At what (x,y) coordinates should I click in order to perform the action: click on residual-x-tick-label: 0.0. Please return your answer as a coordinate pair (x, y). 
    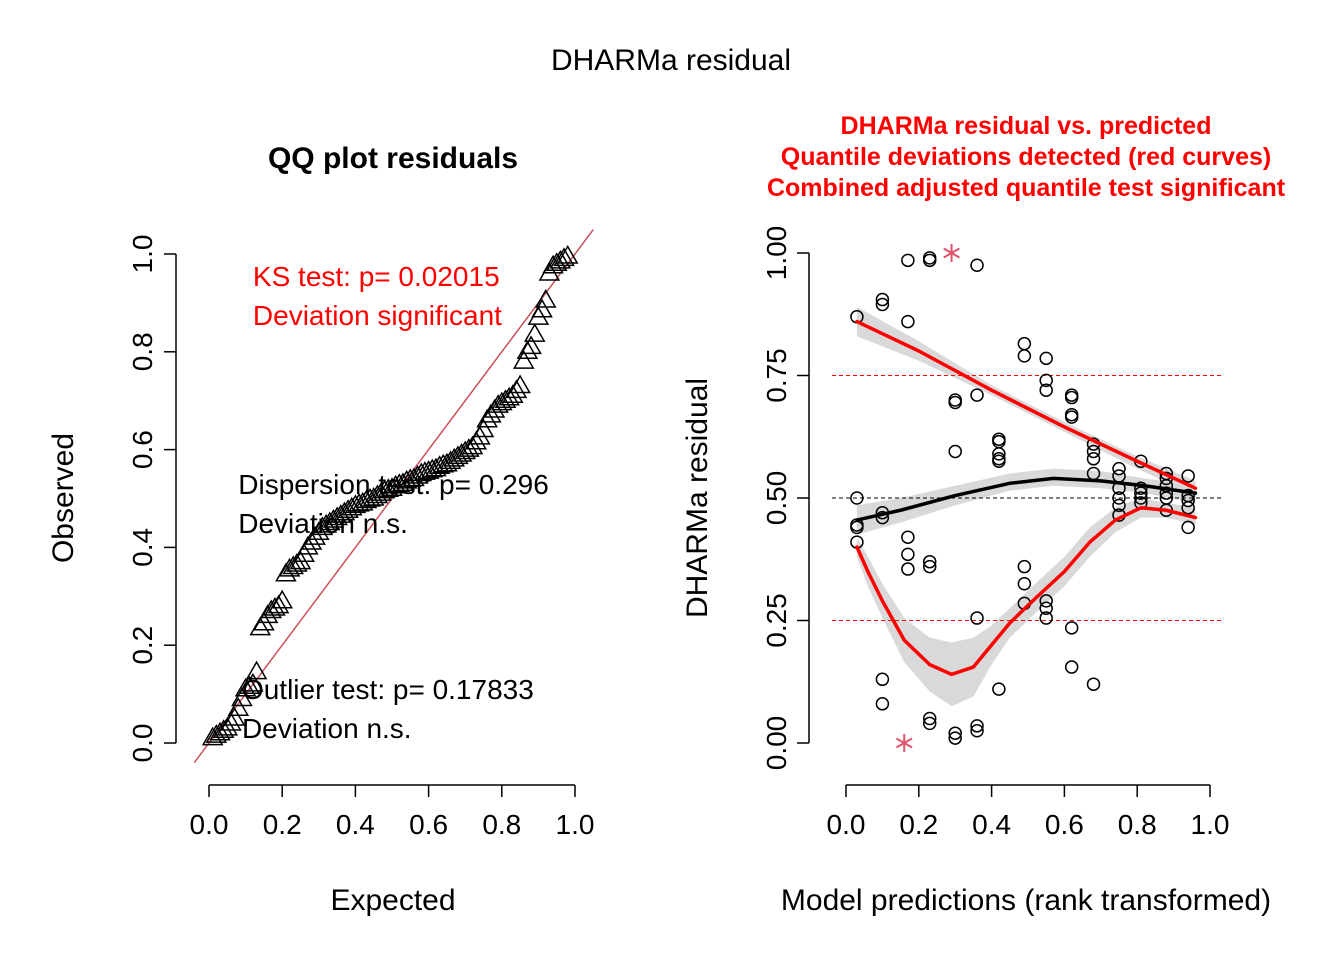
    Looking at the image, I should click on (846, 824).